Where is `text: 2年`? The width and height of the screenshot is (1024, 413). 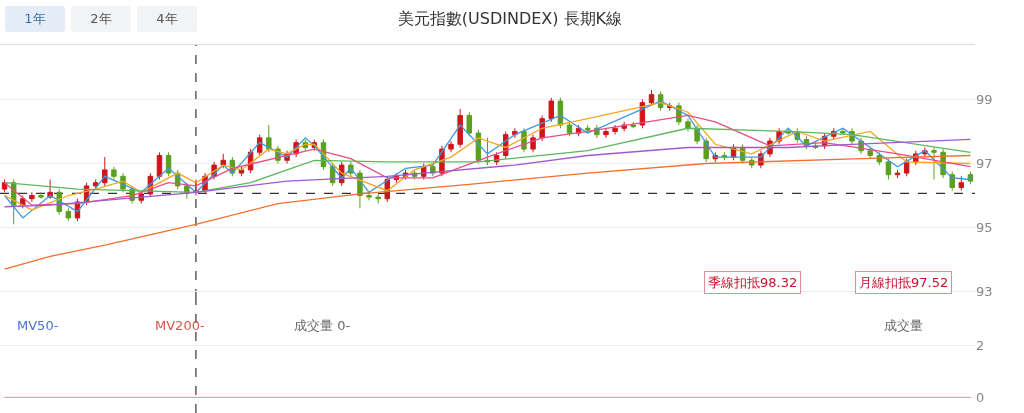 text: 2年 is located at coordinates (101, 19).